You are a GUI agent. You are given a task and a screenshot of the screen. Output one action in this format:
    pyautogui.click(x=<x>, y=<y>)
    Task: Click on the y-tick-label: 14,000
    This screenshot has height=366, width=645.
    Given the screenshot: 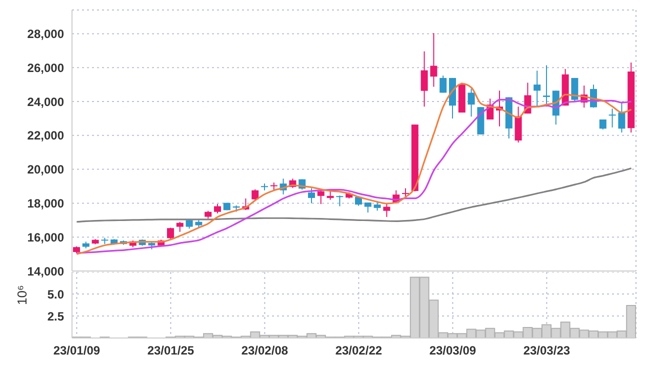 What is the action you would take?
    pyautogui.click(x=45, y=271)
    